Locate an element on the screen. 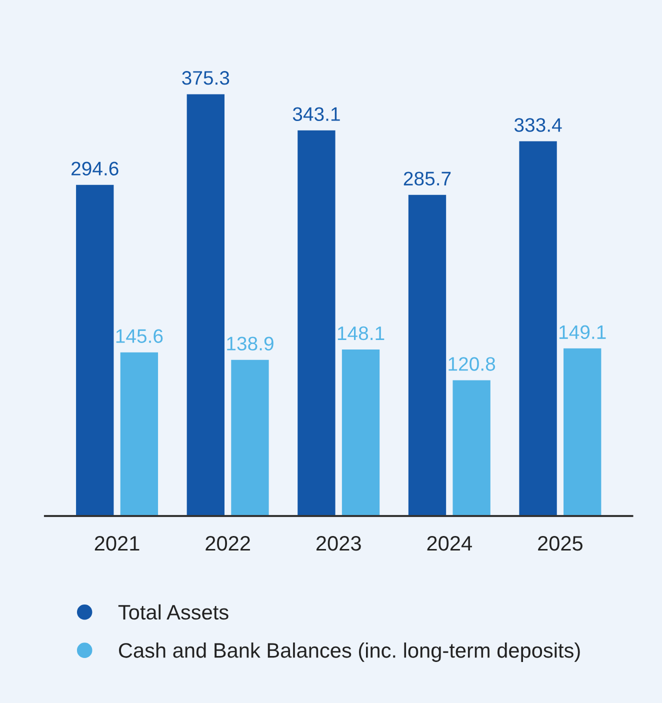  x-tick-label: 2021 is located at coordinates (117, 543).